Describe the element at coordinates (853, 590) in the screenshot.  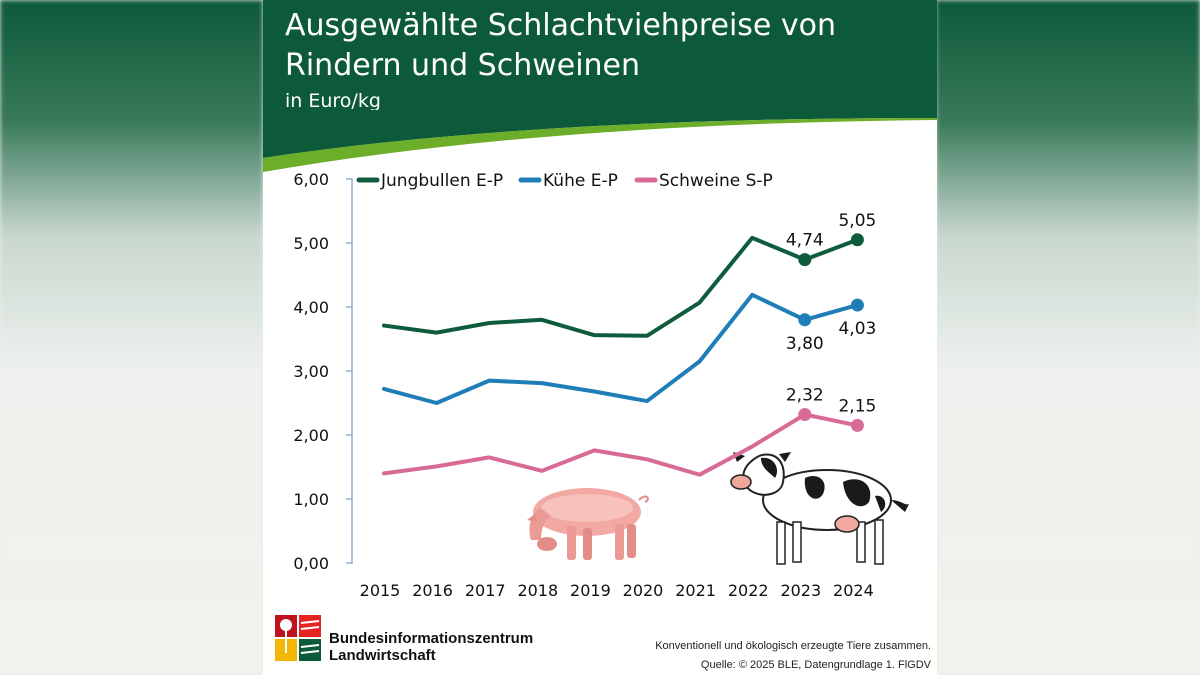
I see `x-tick-label: 2024` at that location.